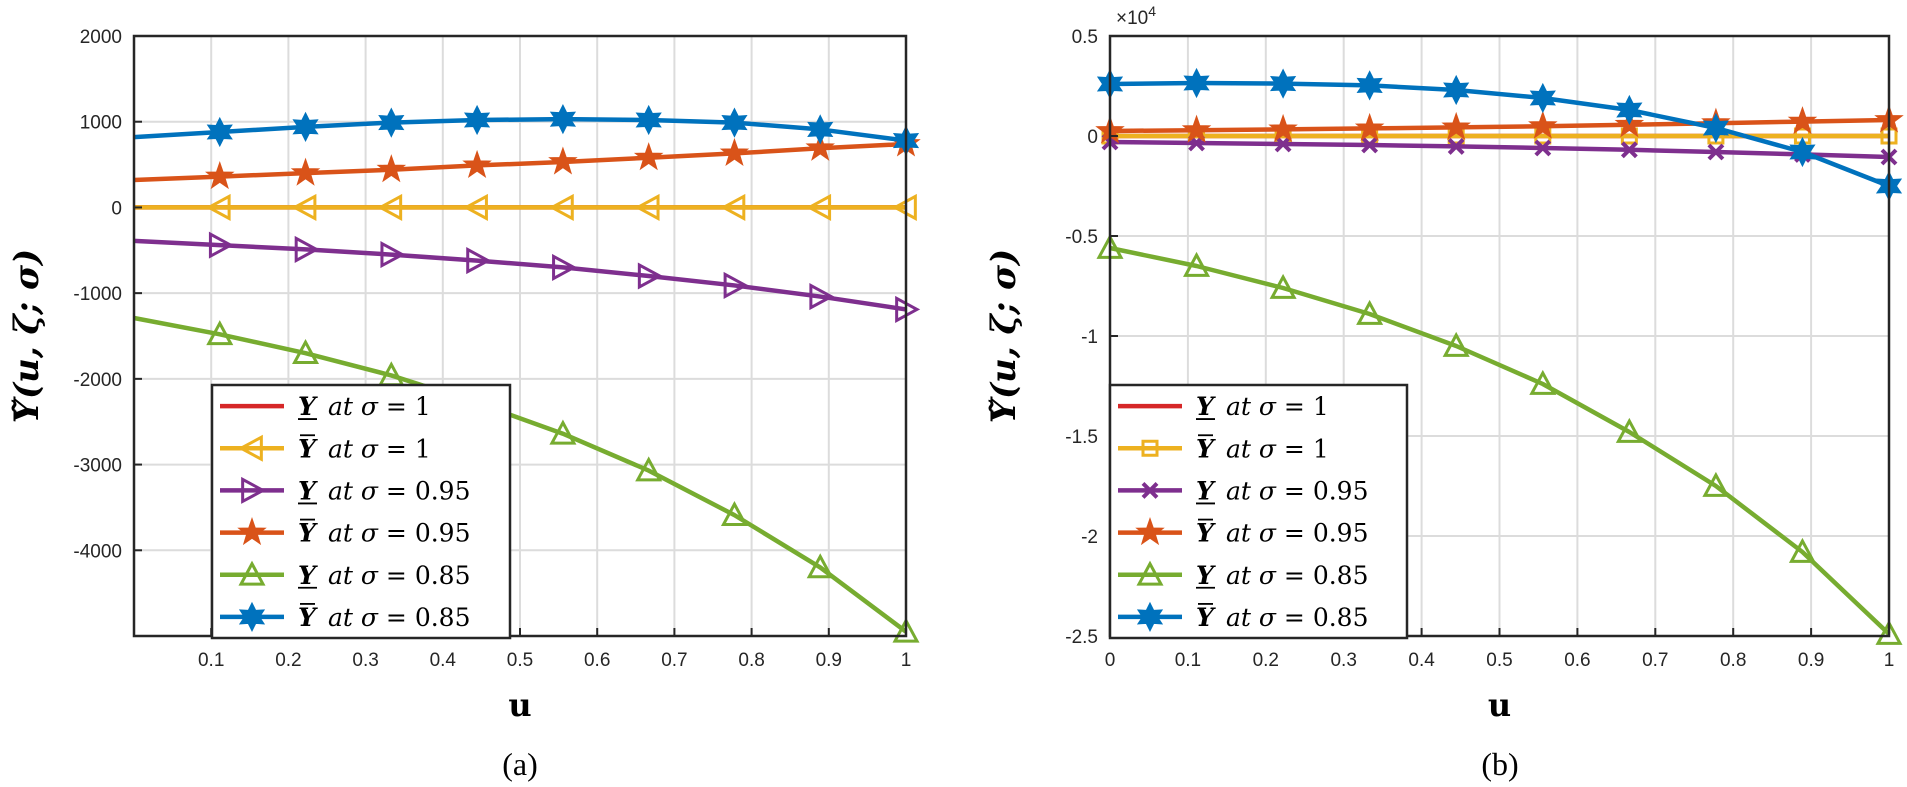 Image resolution: width=1907 pixels, height=787 pixels. What do you see at coordinates (97, 551) in the screenshot?
I see `y-tick-label: -4000` at bounding box center [97, 551].